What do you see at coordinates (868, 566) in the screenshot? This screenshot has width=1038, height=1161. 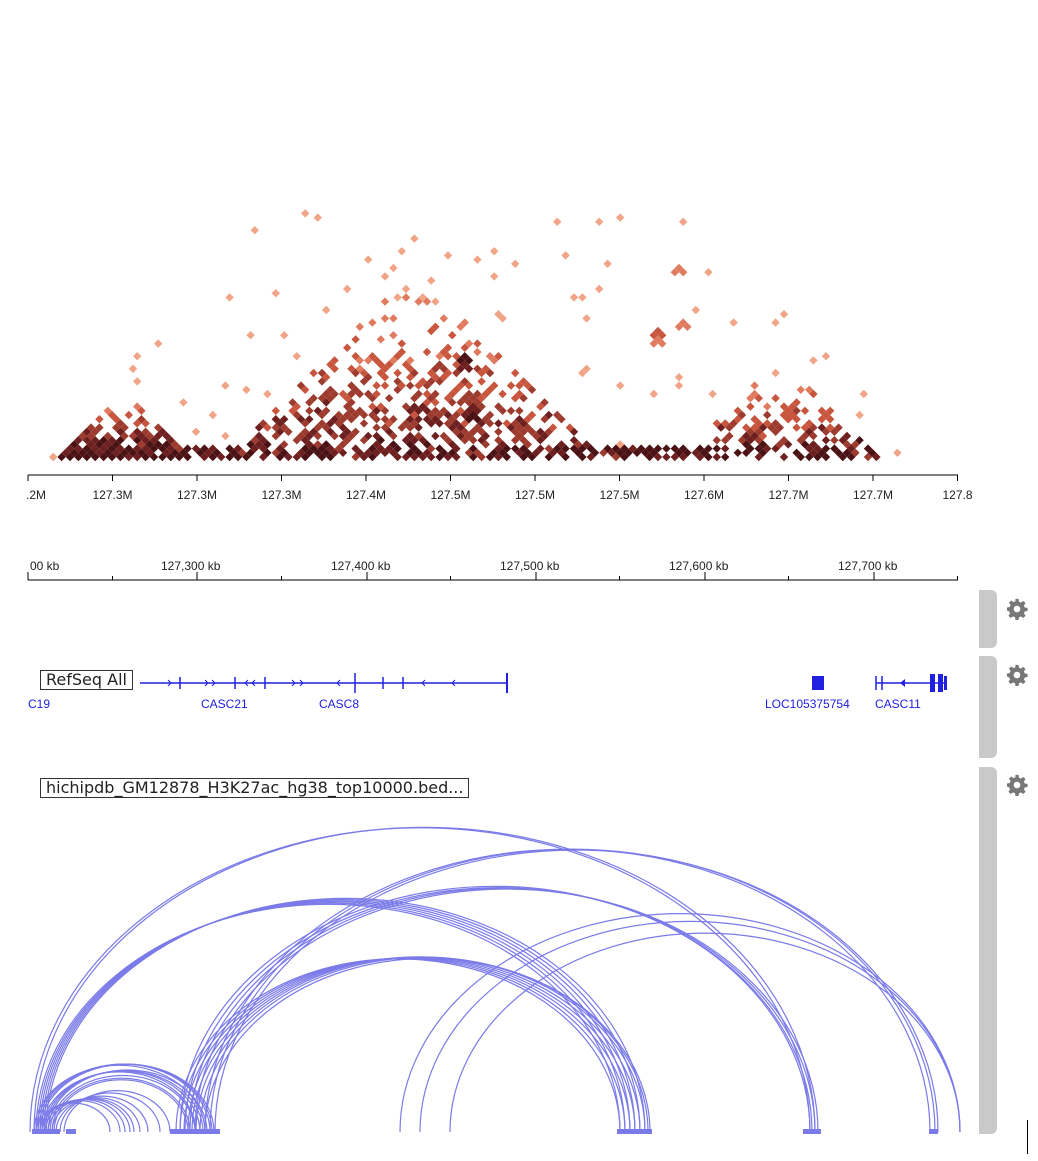 I see `ruler-tick-label: 127,700 kb` at bounding box center [868, 566].